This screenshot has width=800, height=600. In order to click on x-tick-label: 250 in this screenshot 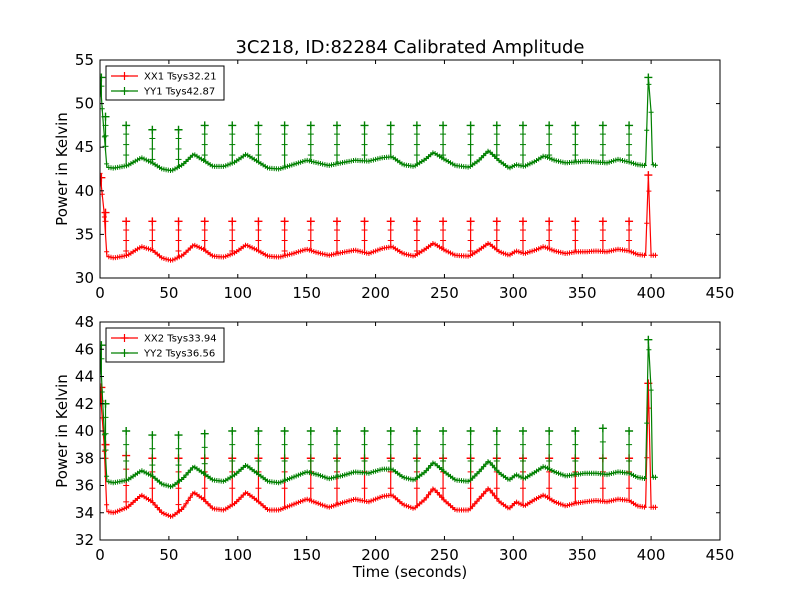, I will do `click(444, 293)`.